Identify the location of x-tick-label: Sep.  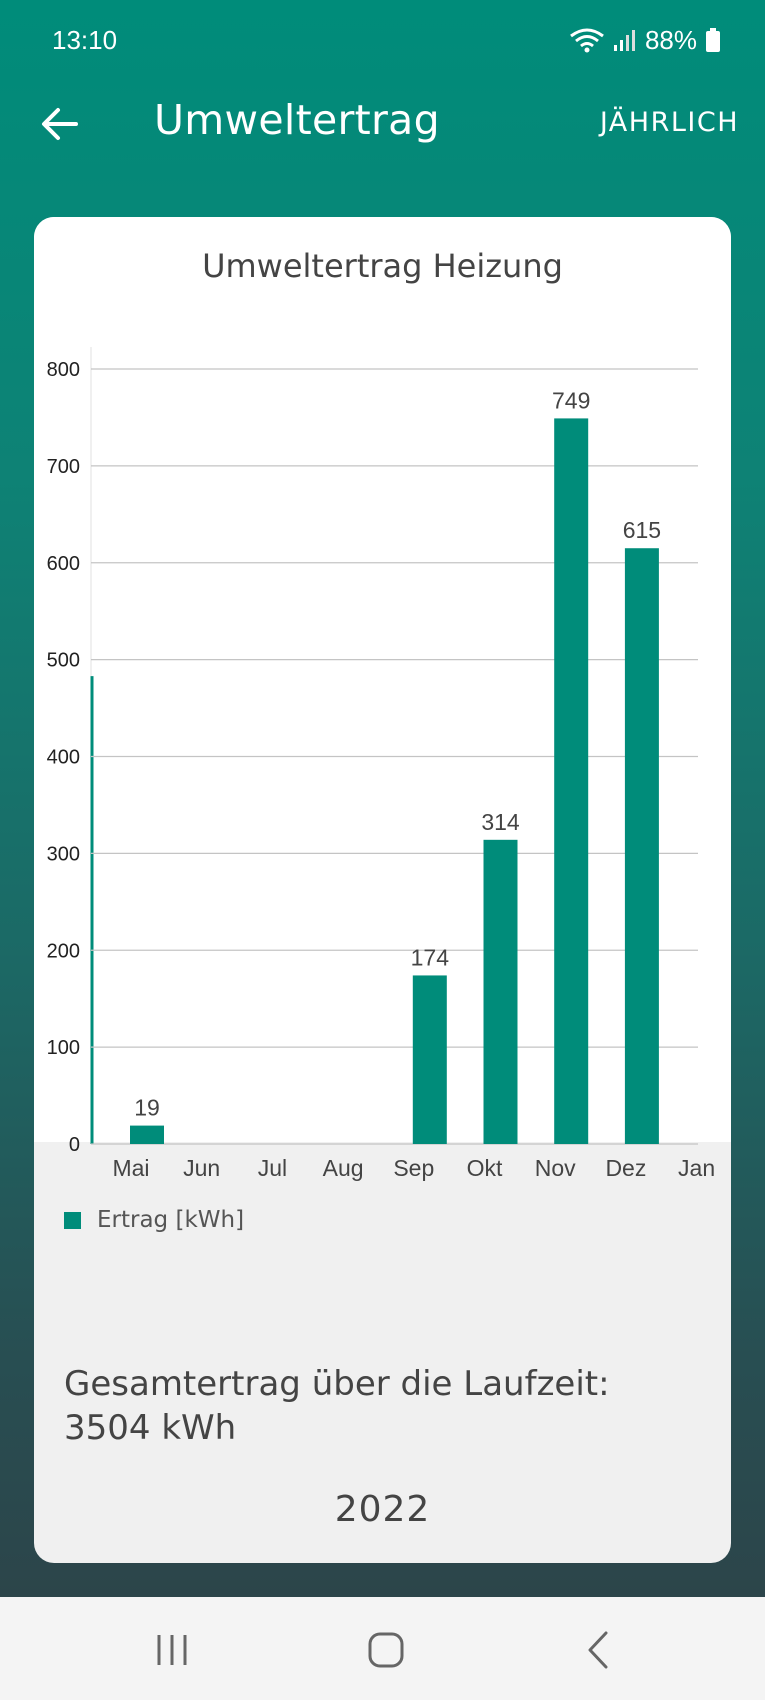
(413, 1168).